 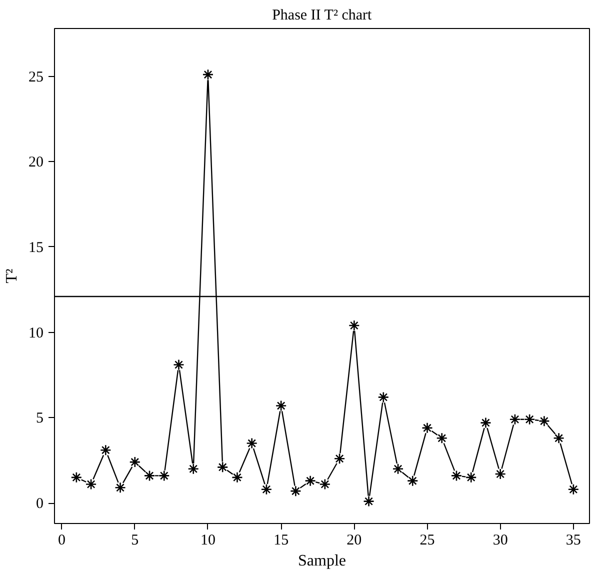 What do you see at coordinates (322, 561) in the screenshot?
I see `x-axis-title: Sample` at bounding box center [322, 561].